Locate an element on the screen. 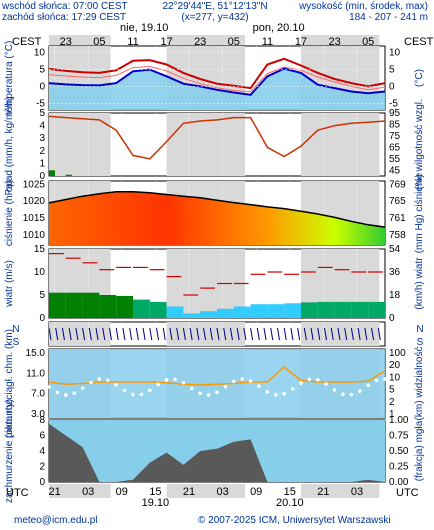 This screenshot has height=530, width=434. y-axis-label-right: (mm Hg) ciśnienie is located at coordinates (419, 212).